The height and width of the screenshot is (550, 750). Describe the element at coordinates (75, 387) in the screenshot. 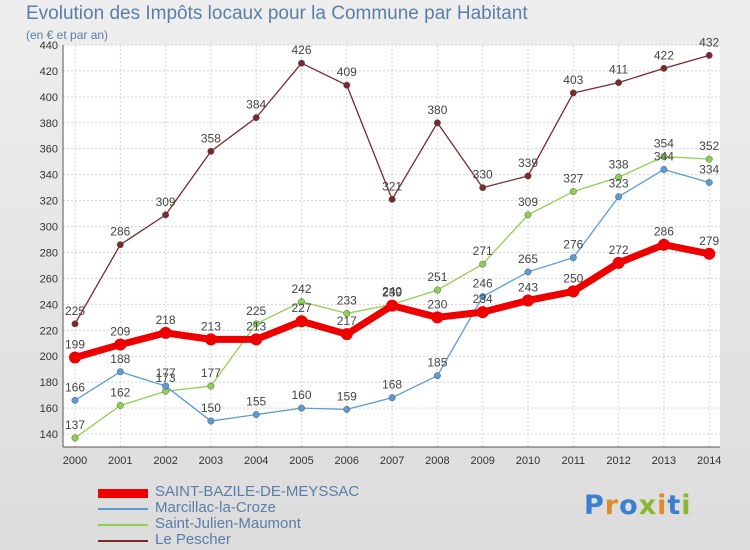

I see `data-label: 166` at that location.